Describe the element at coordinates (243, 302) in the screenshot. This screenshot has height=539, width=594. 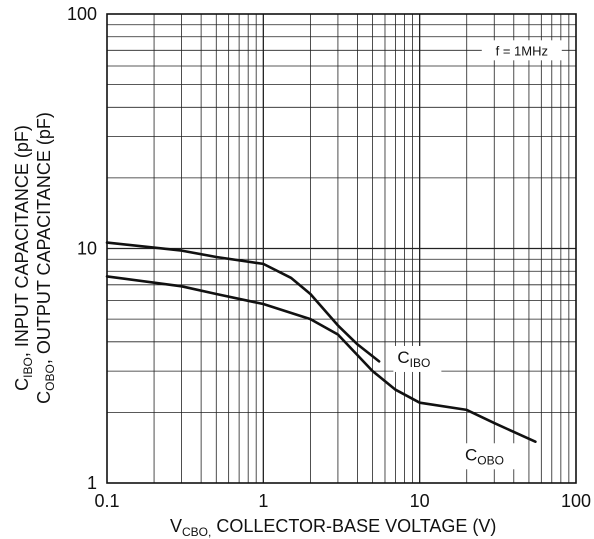
I see `series-line-cibo` at that location.